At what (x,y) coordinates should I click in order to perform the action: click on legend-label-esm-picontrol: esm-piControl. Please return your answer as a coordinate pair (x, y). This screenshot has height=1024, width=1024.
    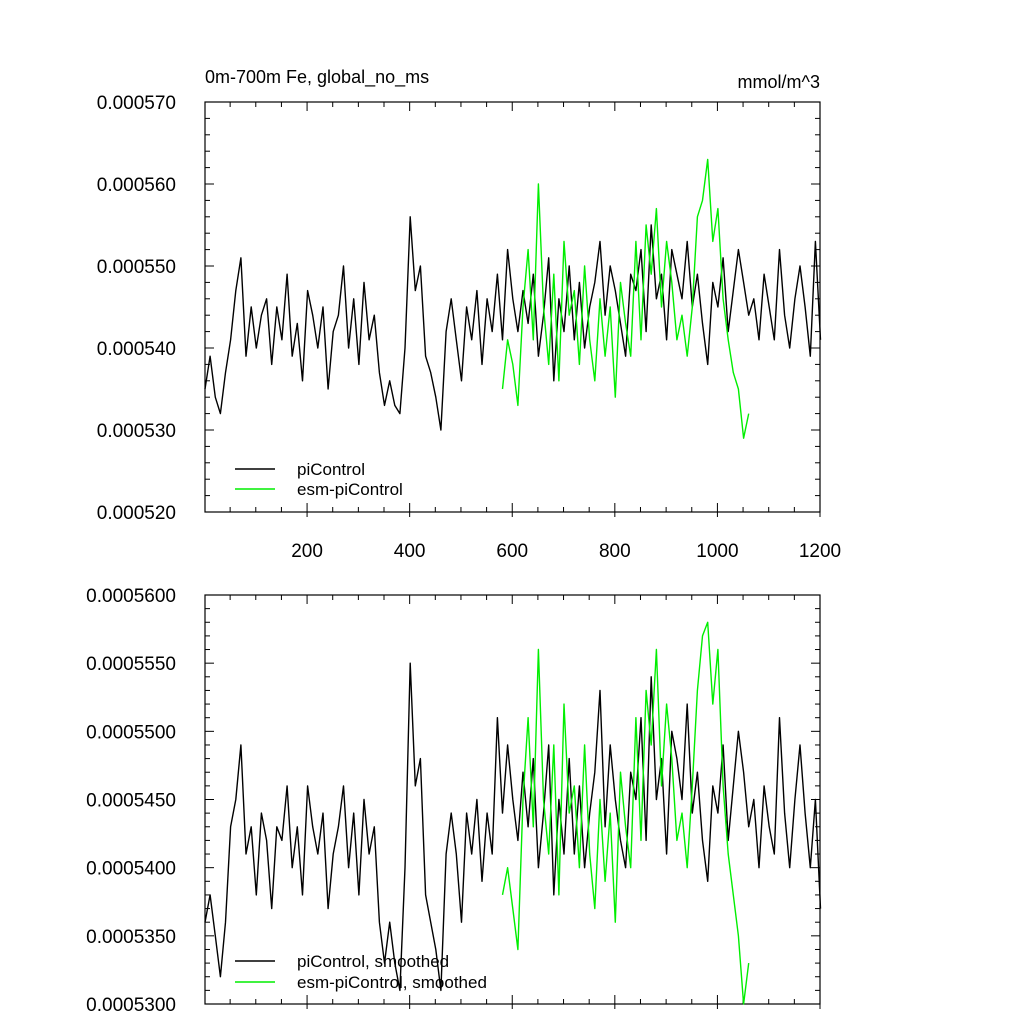
    Looking at the image, I should click on (350, 489).